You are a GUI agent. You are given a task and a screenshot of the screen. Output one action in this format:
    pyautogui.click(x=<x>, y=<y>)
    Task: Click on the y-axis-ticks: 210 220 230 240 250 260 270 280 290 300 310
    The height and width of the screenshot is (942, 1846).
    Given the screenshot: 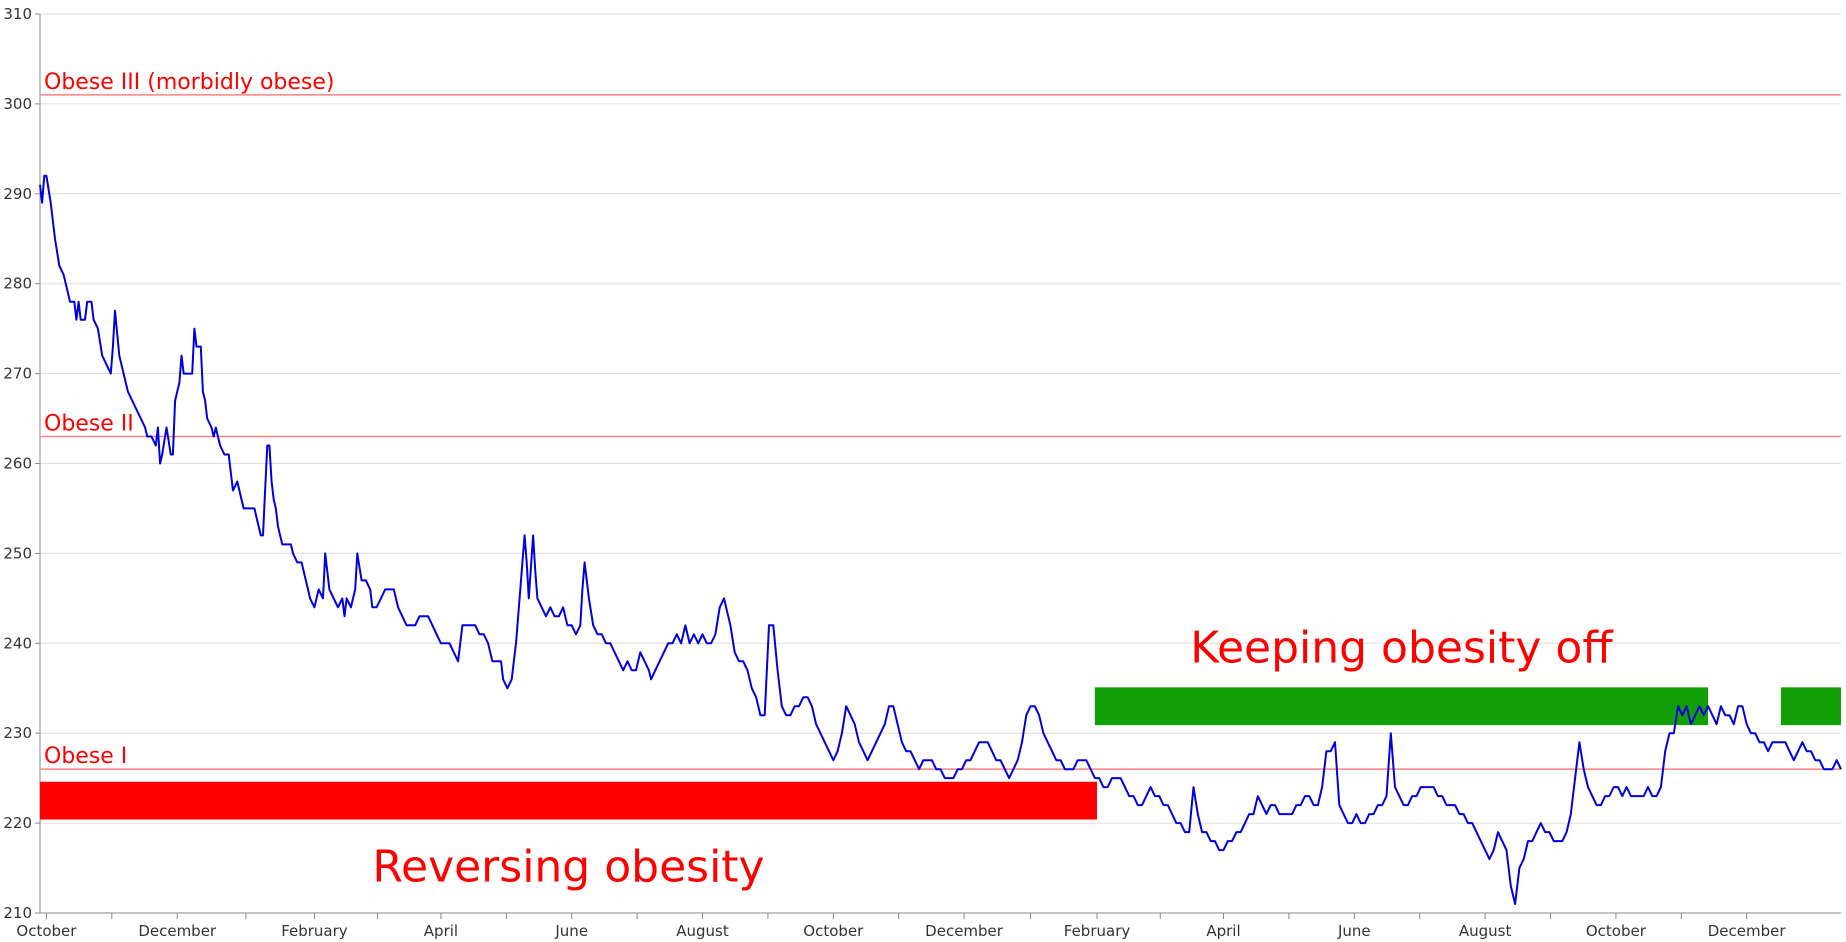 What is the action you would take?
    pyautogui.click(x=21, y=463)
    